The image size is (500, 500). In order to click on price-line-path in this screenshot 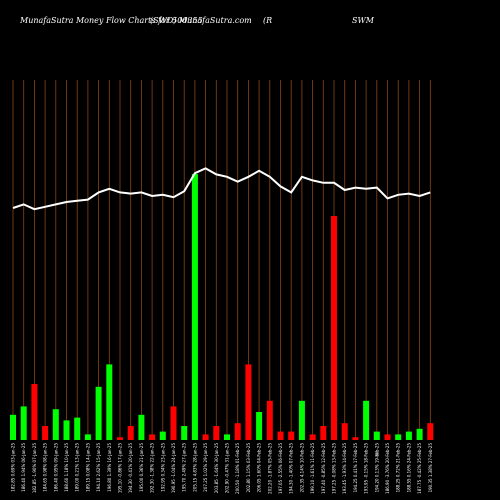, I will do `click(221, 189)`.